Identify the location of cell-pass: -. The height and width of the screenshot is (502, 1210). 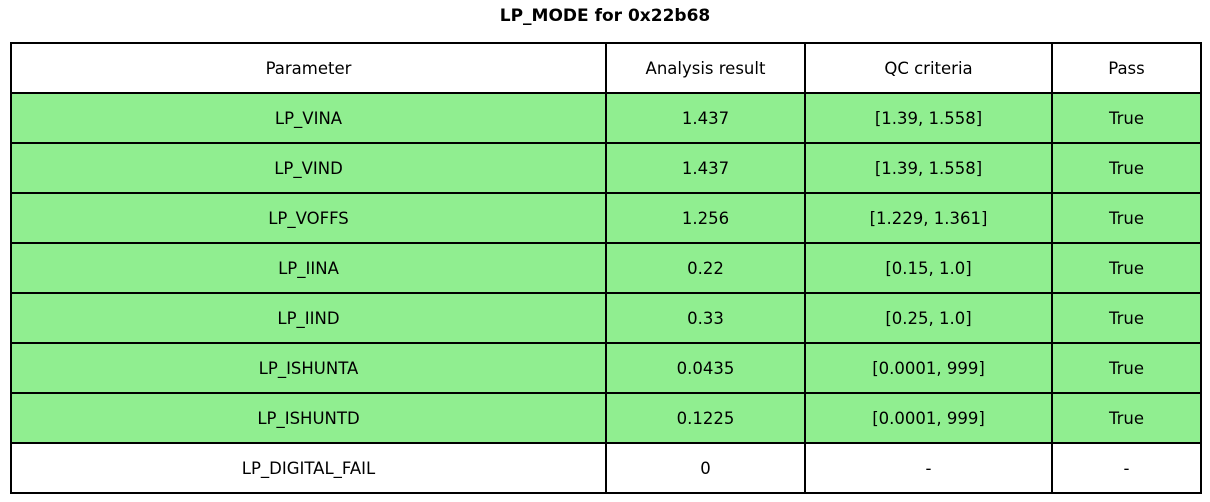
(1126, 468).